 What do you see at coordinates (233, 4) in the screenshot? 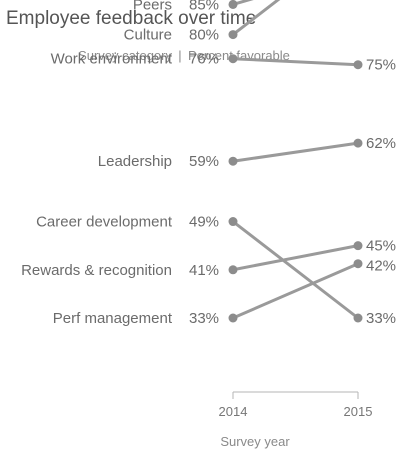
I see `point-2014-peers` at bounding box center [233, 4].